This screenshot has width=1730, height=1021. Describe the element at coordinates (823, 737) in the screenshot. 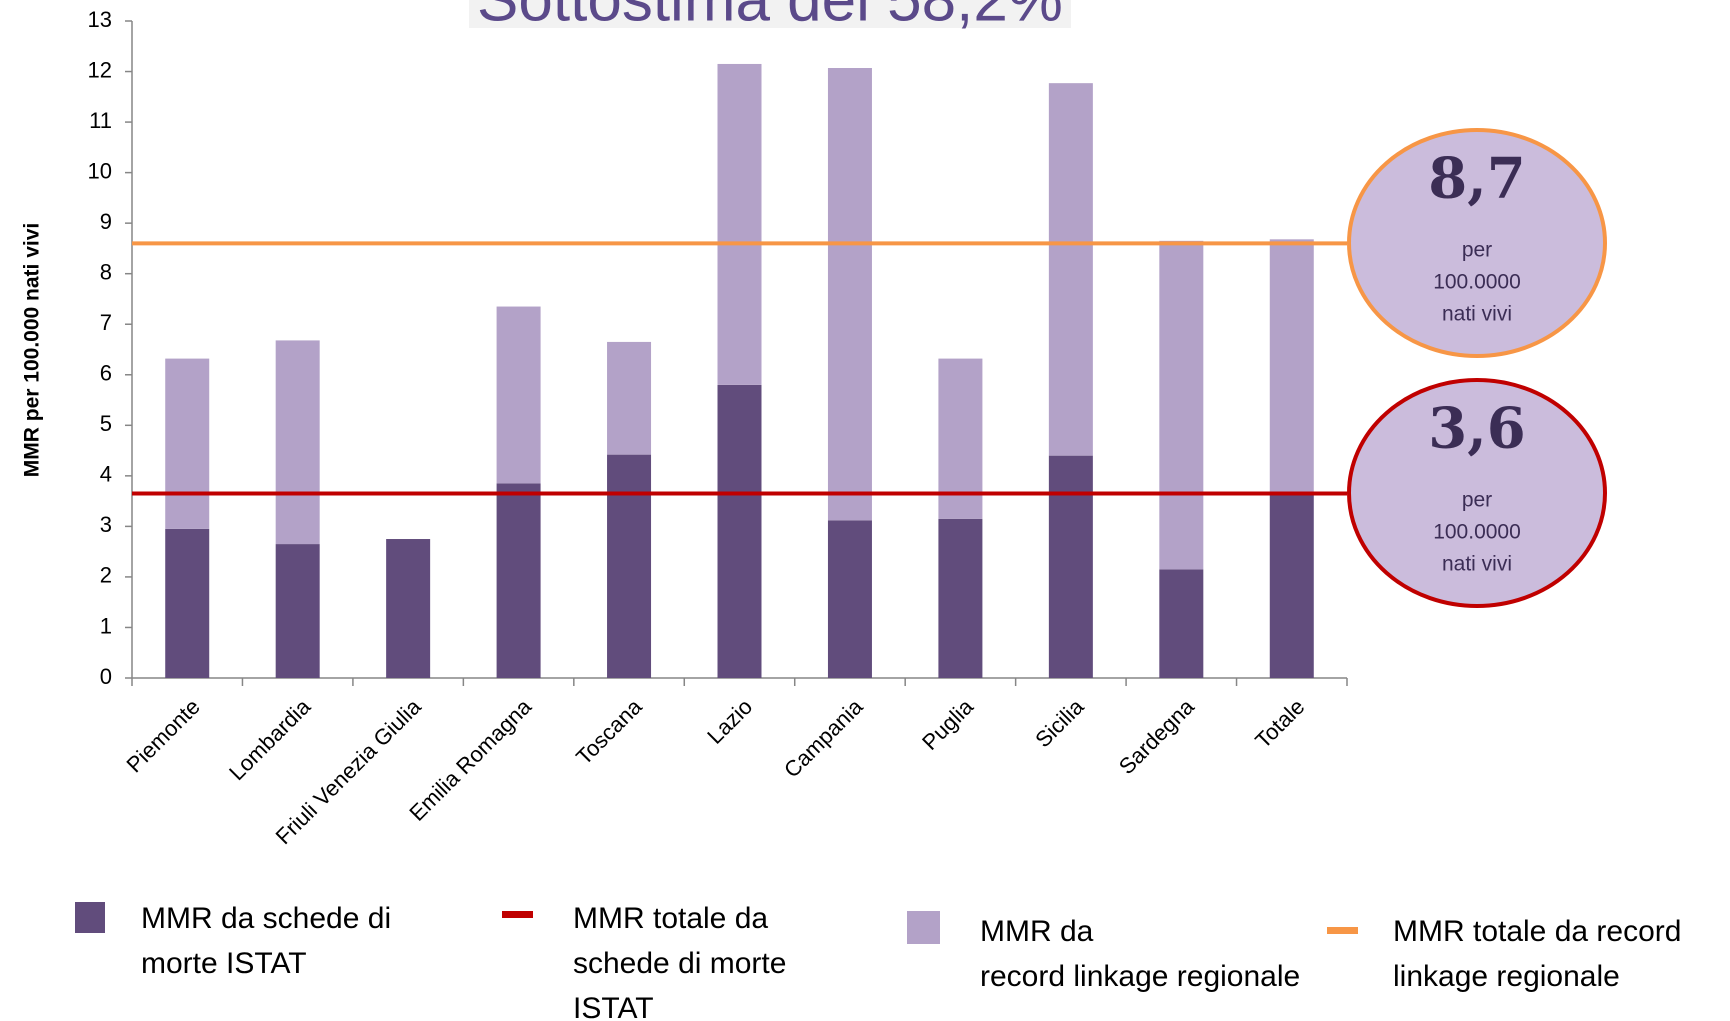

I see `x-tick-label: Campania` at that location.